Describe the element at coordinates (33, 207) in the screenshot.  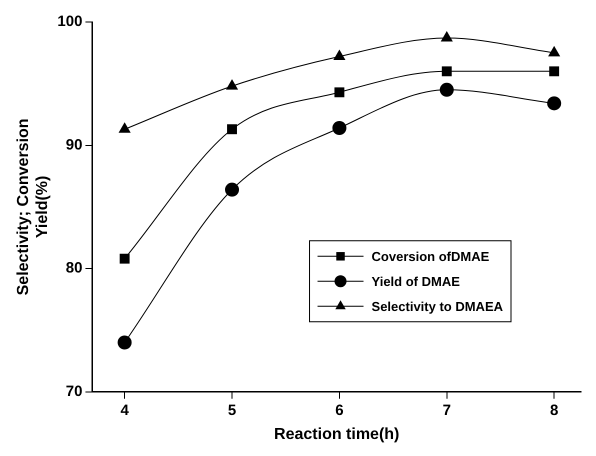
I see `y-axis-title: Selectivity; Conversion Yield(%)` at that location.